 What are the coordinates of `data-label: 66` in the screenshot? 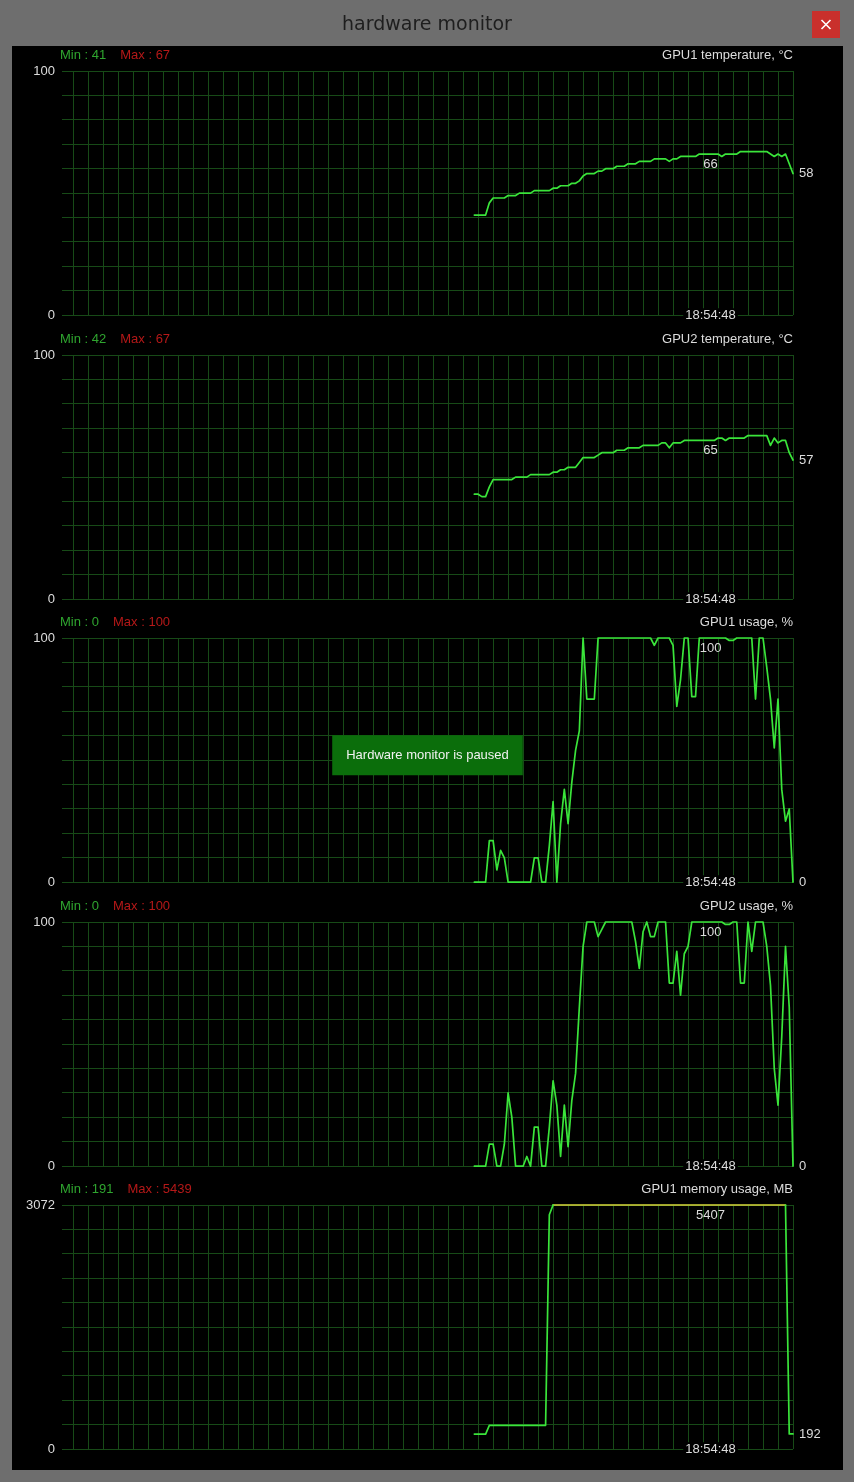 It's located at (710, 163).